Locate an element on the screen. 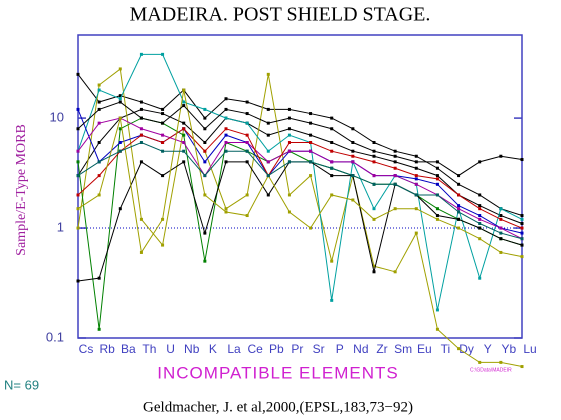 The height and width of the screenshot is (420, 561). x-tick-label: P is located at coordinates (340, 349).